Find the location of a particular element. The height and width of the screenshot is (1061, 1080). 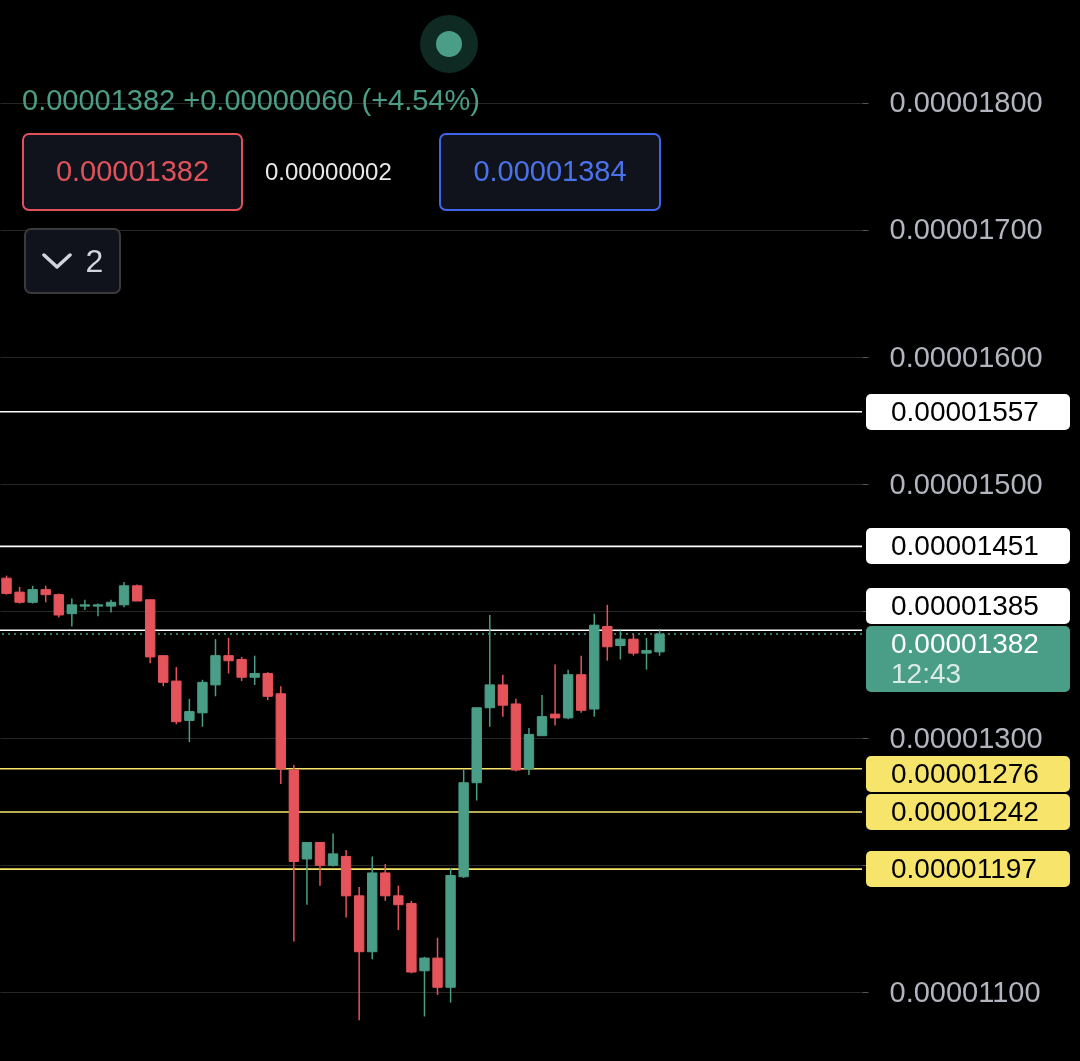

annotation: 0.00001382 is located at coordinates (132, 172).